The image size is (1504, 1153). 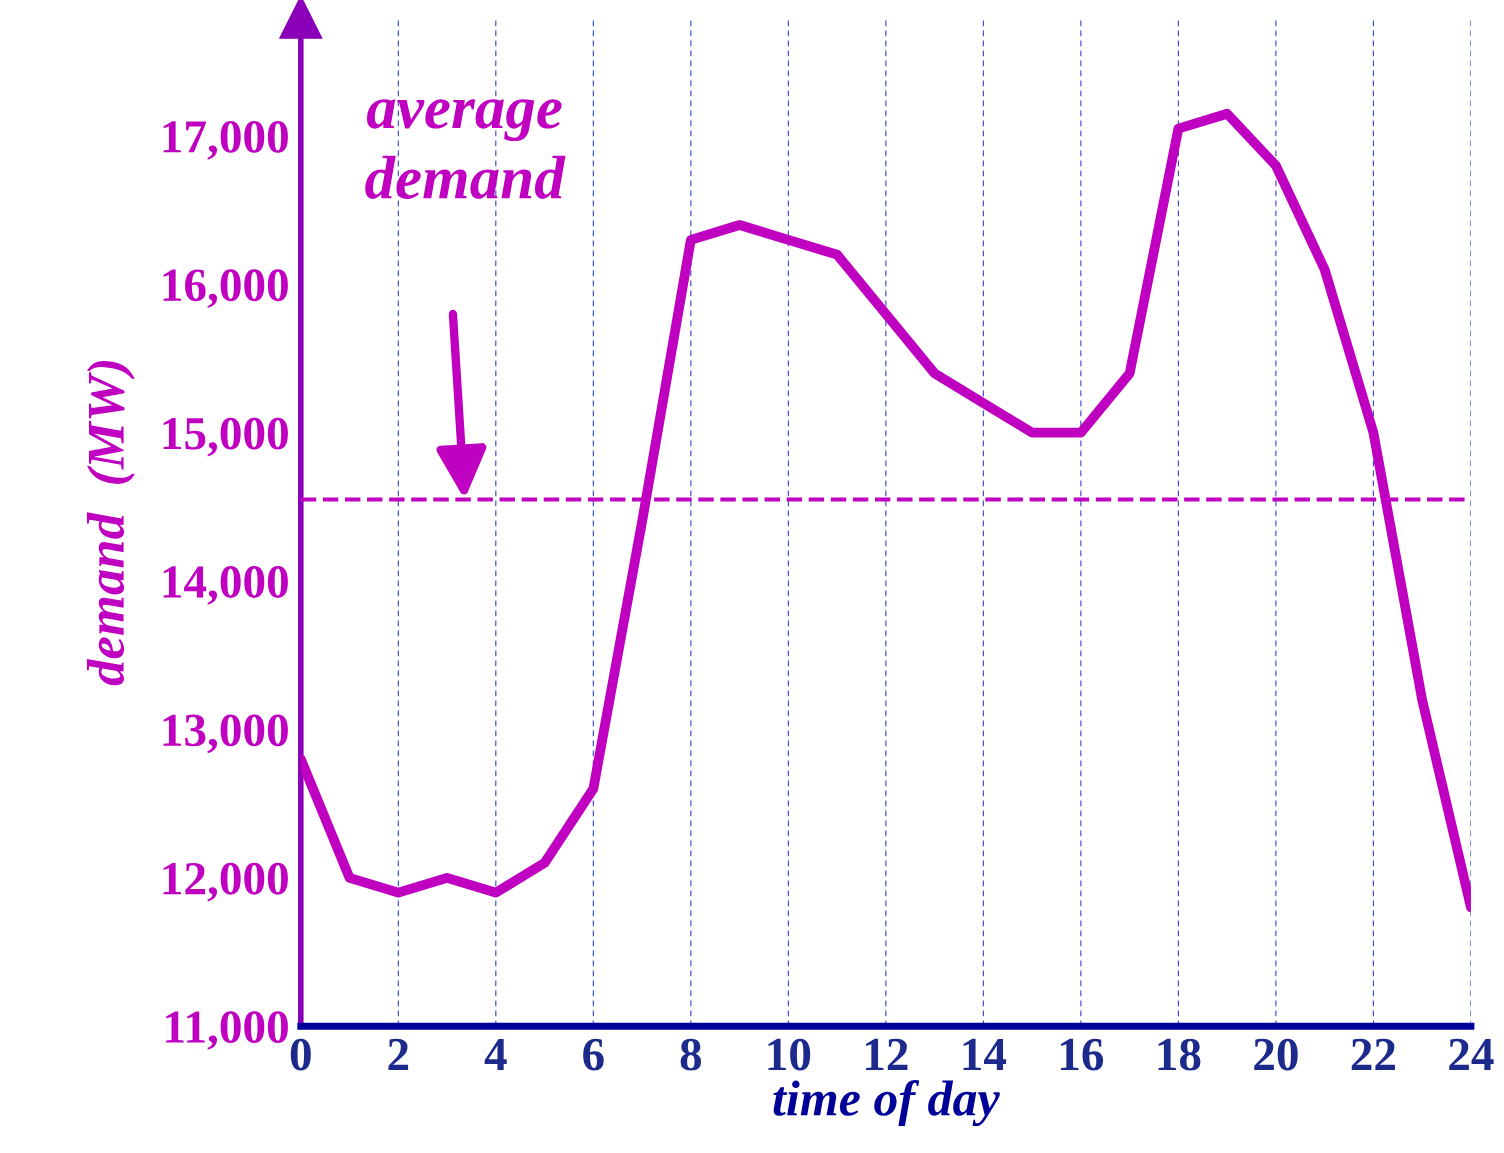 I want to click on x-tick-label: 18, so click(x=1179, y=1054).